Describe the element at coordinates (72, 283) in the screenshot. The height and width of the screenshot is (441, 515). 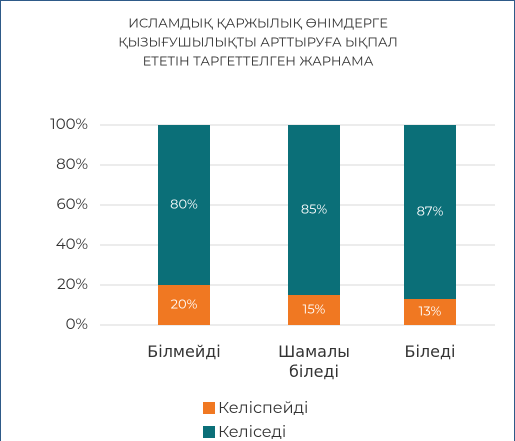
I see `y-tick-label: 20%` at that location.